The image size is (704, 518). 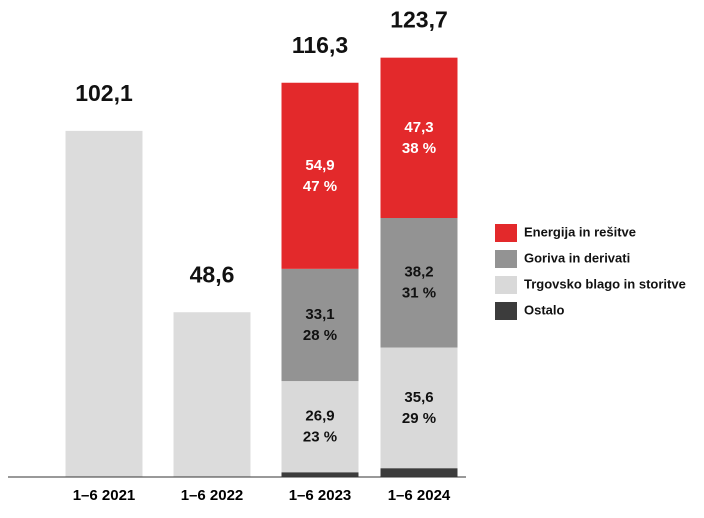 What do you see at coordinates (319, 314) in the screenshot?
I see `value-label: 33,1` at bounding box center [319, 314].